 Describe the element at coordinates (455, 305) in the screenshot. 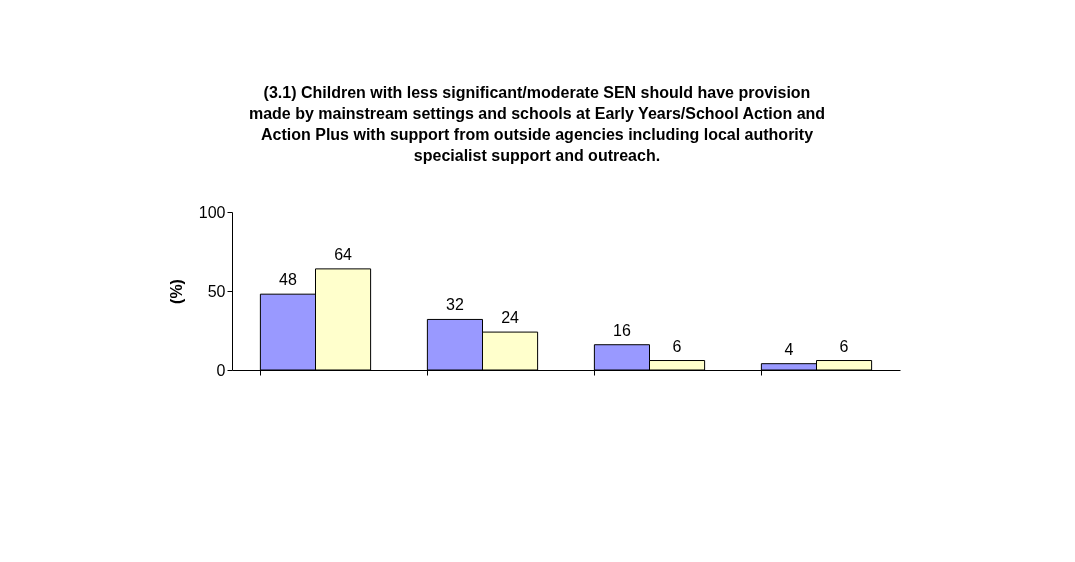

I see `data-label: 32` at that location.